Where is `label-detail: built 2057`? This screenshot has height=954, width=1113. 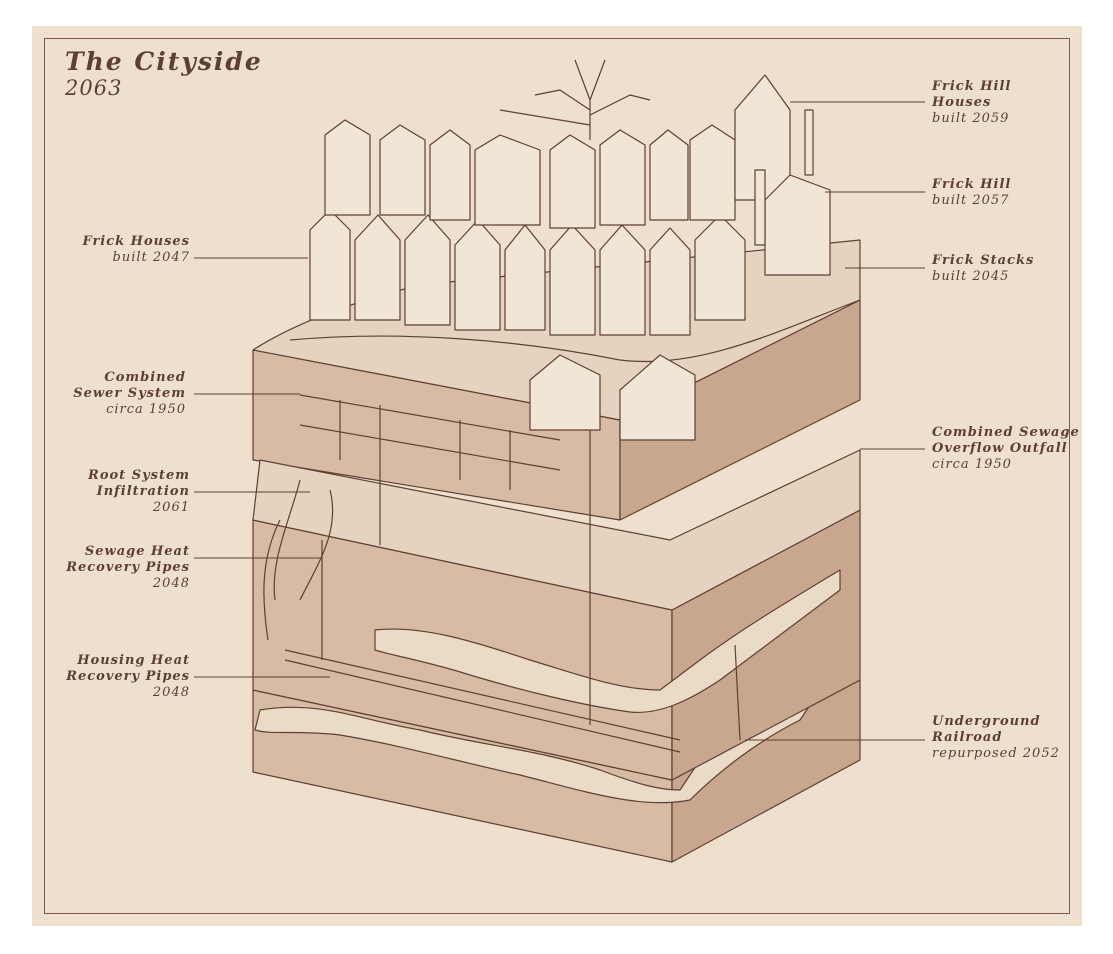 label-detail: built 2057 is located at coordinates (971, 200).